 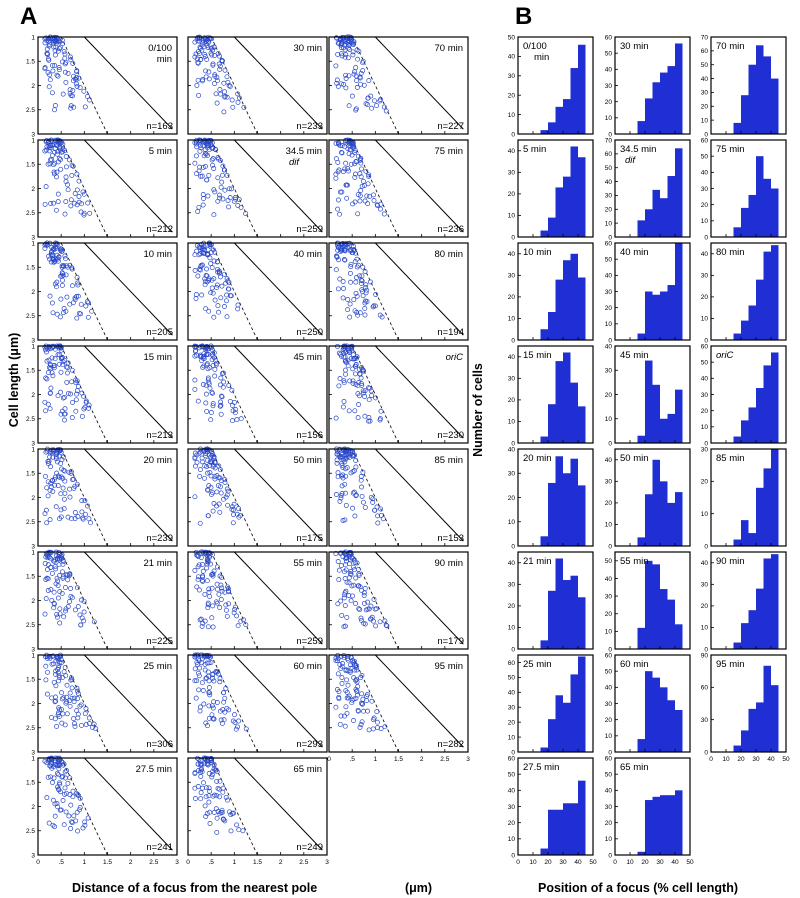 What do you see at coordinates (548, 862) in the screenshot?
I see `x-tick-label: 20` at bounding box center [548, 862].